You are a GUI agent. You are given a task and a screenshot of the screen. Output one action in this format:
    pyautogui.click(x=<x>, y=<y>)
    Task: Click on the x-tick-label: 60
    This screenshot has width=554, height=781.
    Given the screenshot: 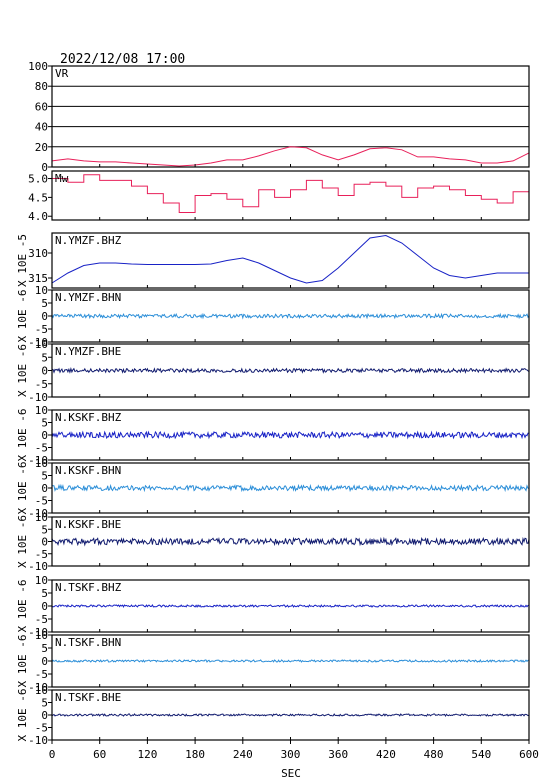 What is the action you would take?
    pyautogui.click(x=99, y=754)
    